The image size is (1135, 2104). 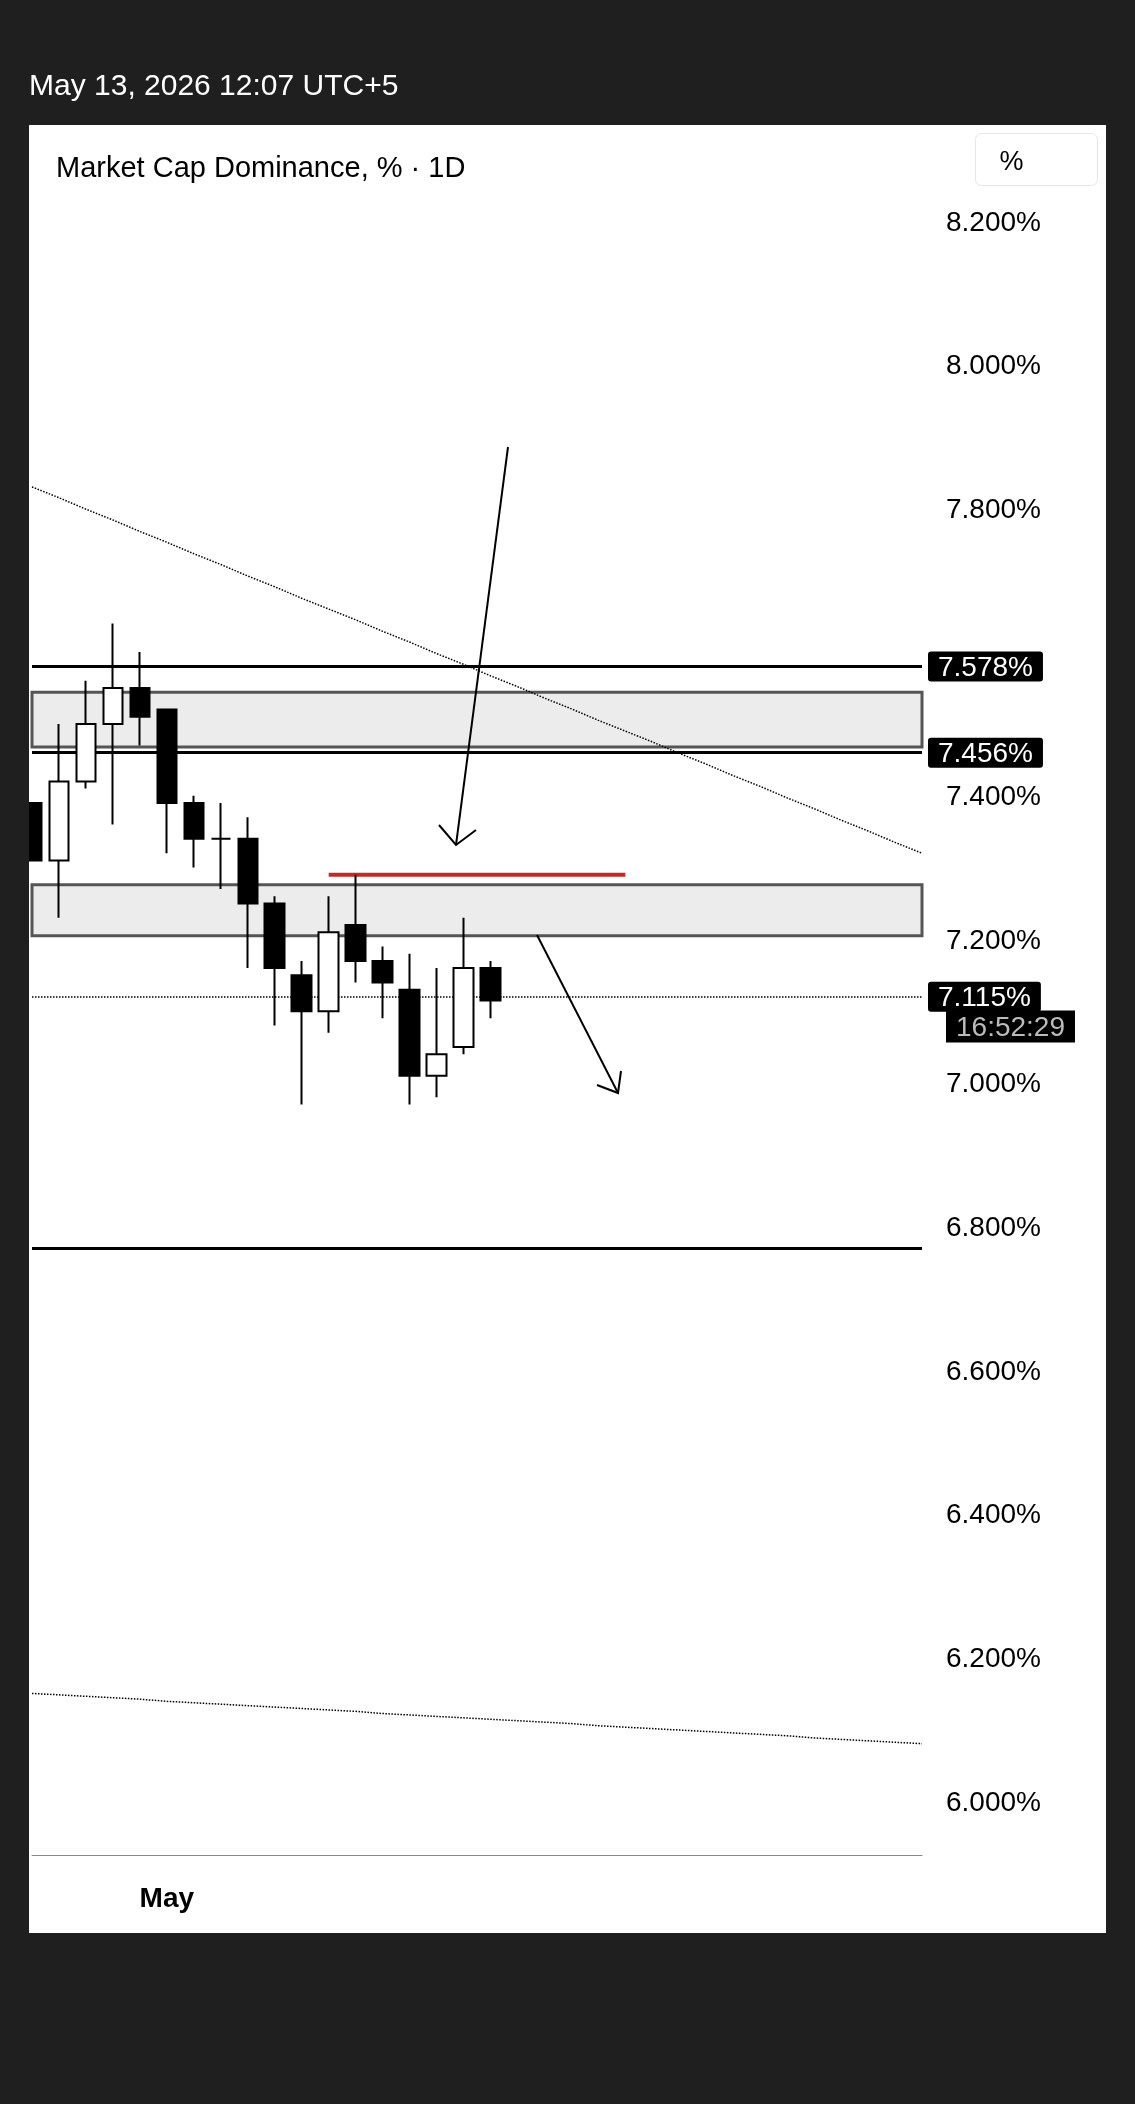 What do you see at coordinates (993, 221) in the screenshot?
I see `y-tick-label: 8.200%` at bounding box center [993, 221].